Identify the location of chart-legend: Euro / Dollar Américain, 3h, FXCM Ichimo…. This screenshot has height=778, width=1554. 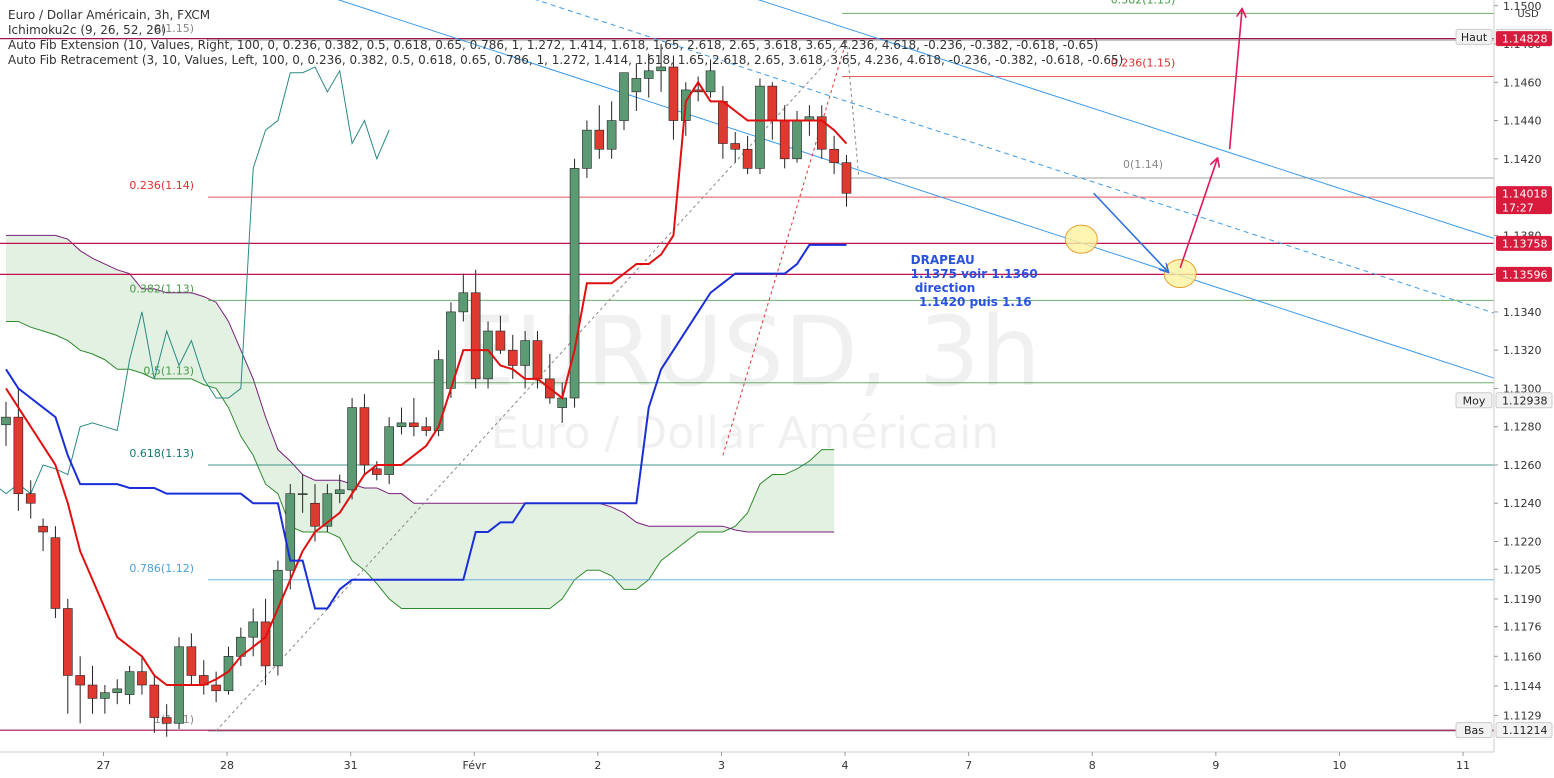
(565, 38).